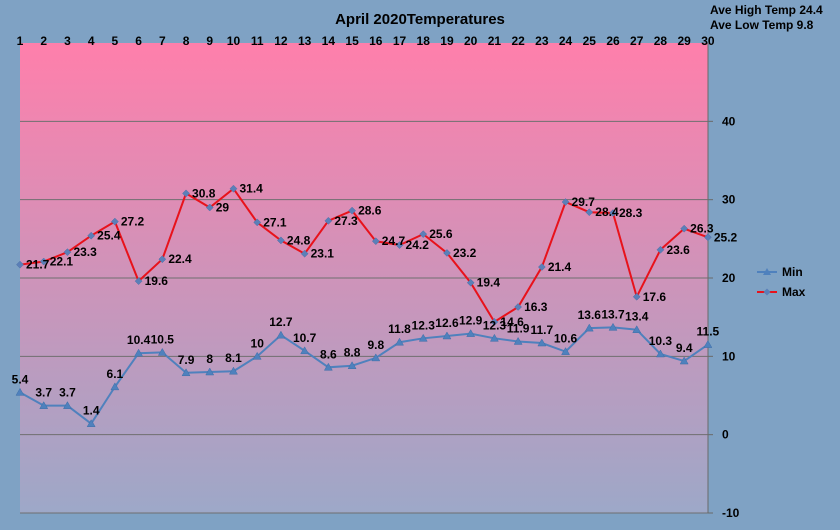  Describe the element at coordinates (20, 379) in the screenshot. I see `data-label-min: 5.4` at that location.